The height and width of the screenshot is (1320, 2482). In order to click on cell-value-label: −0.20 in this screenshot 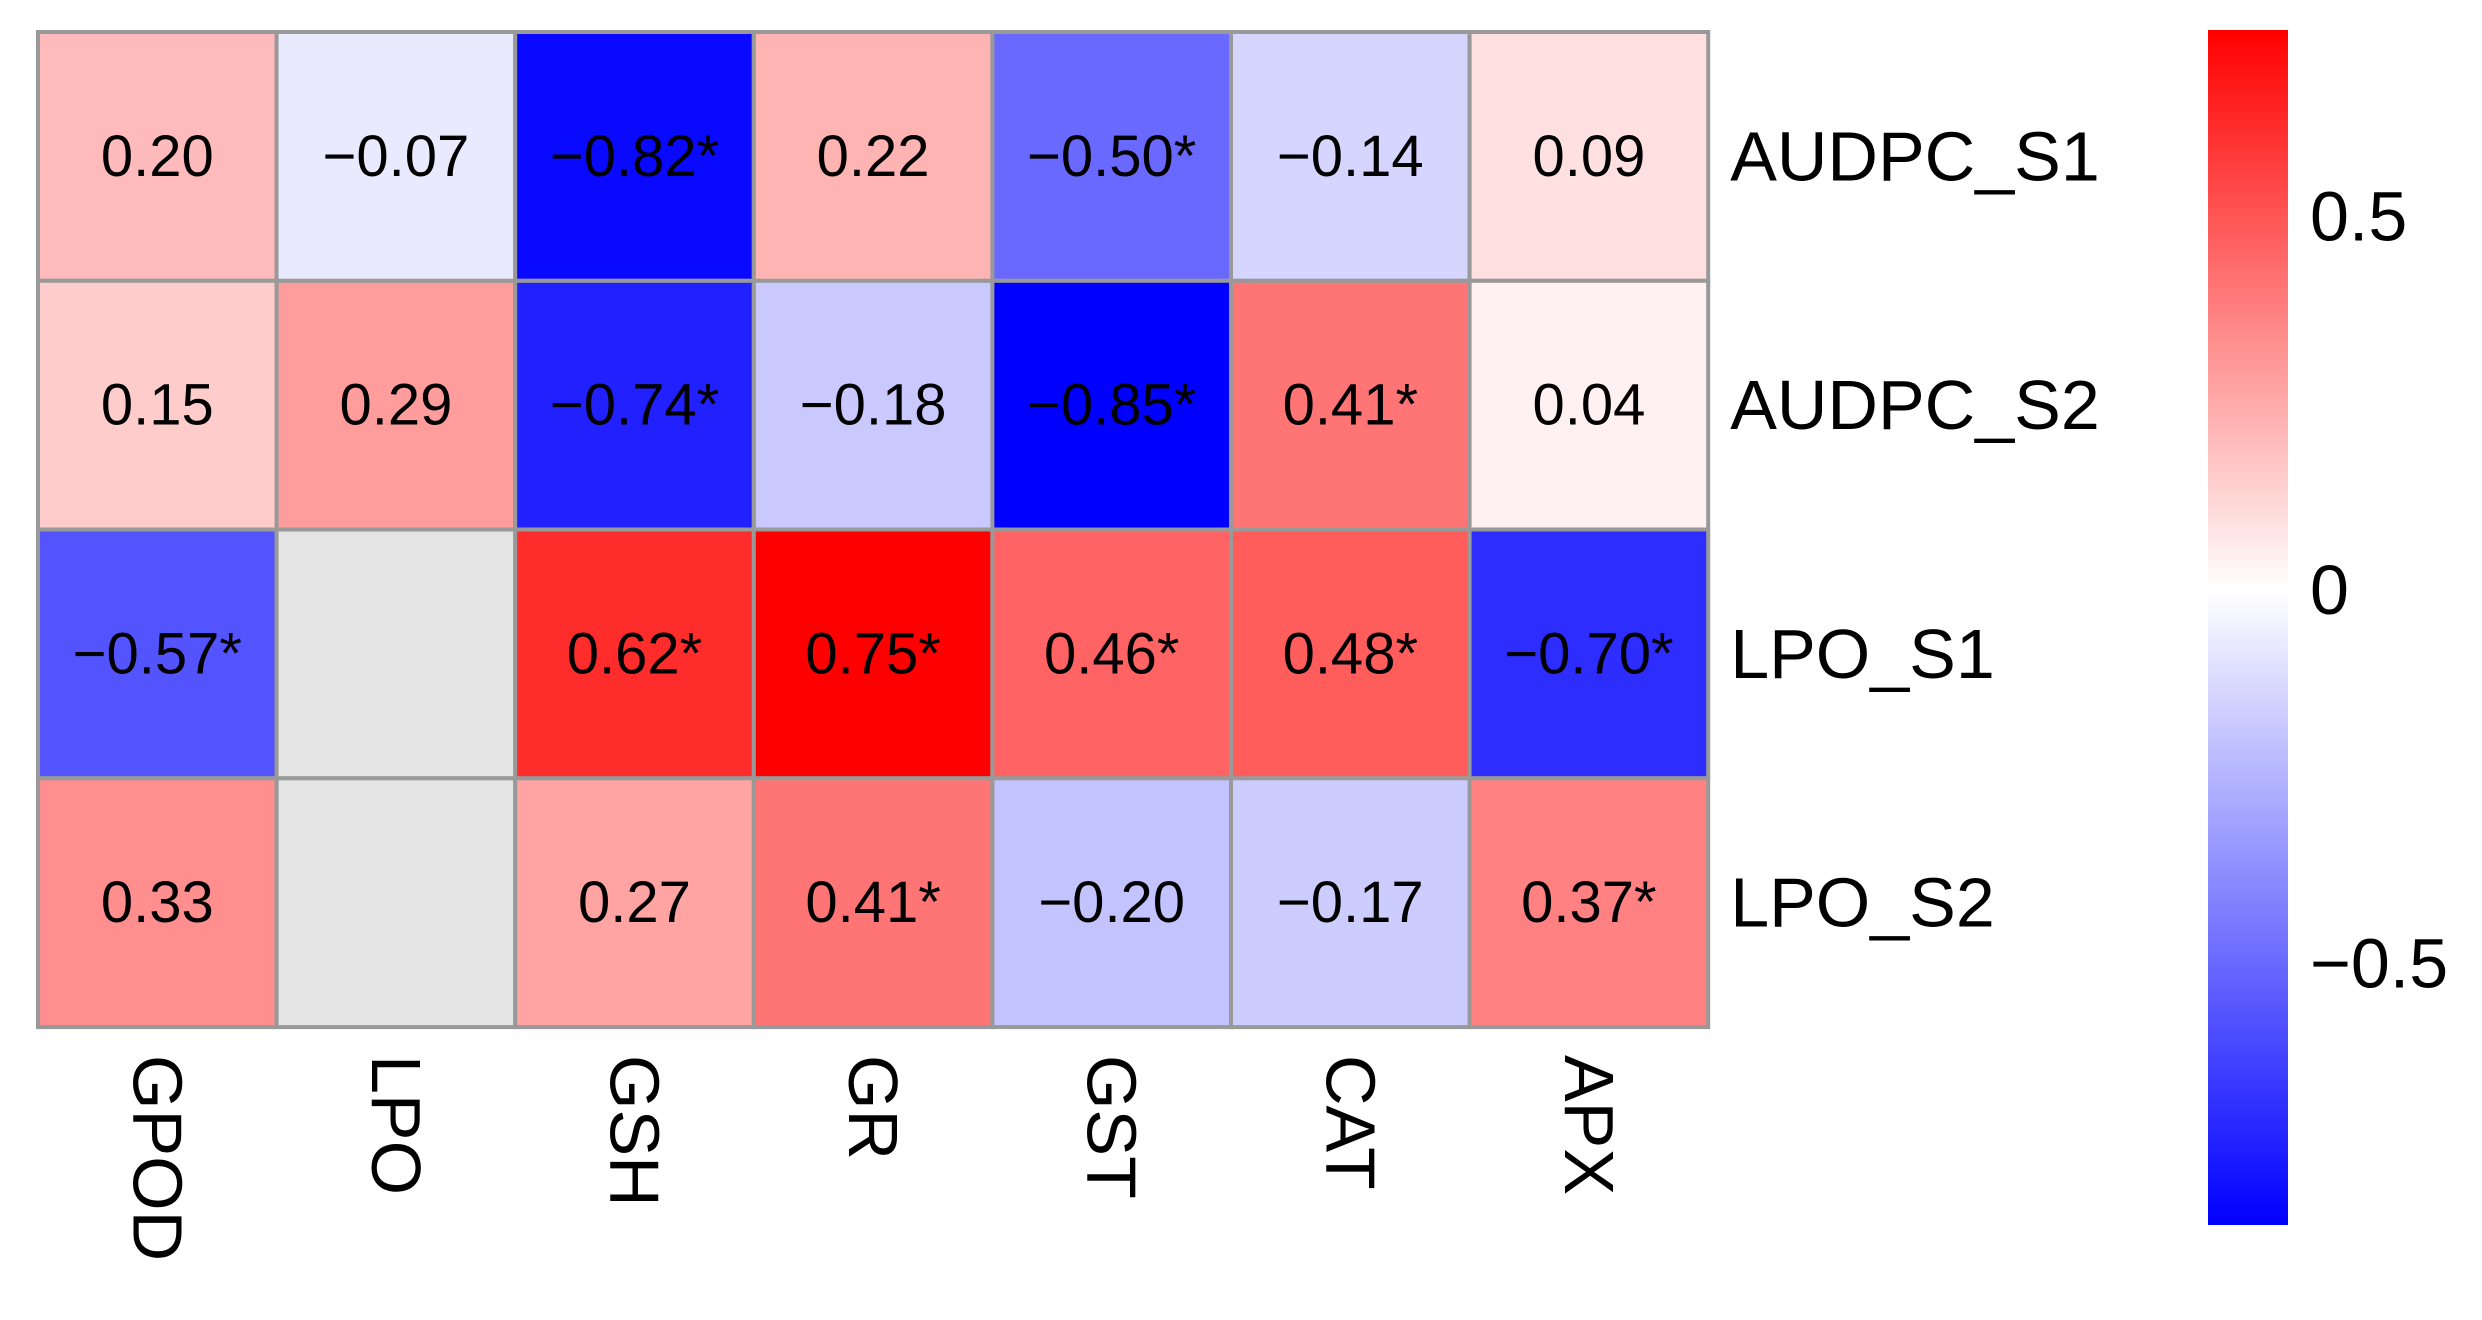, I will do `click(1111, 902)`.